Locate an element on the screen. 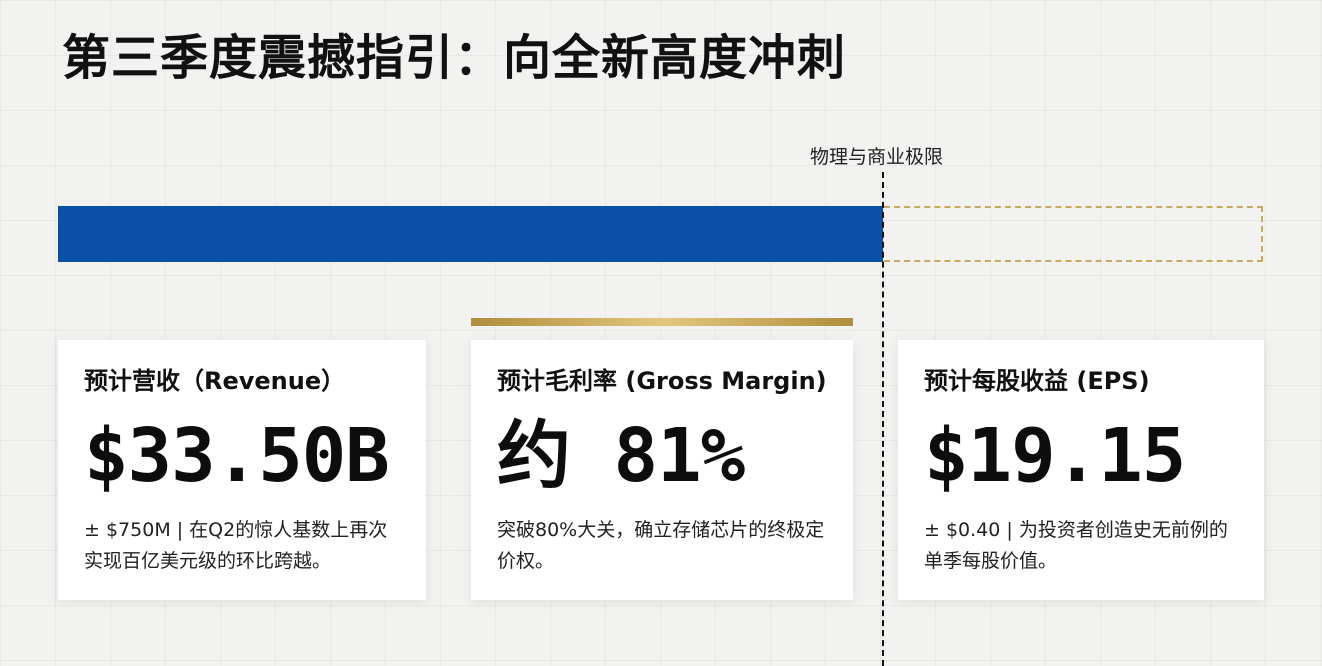 The height and width of the screenshot is (666, 1322). gross-margin-label: 预计毛利率 (Gross Margin) is located at coordinates (662, 381).